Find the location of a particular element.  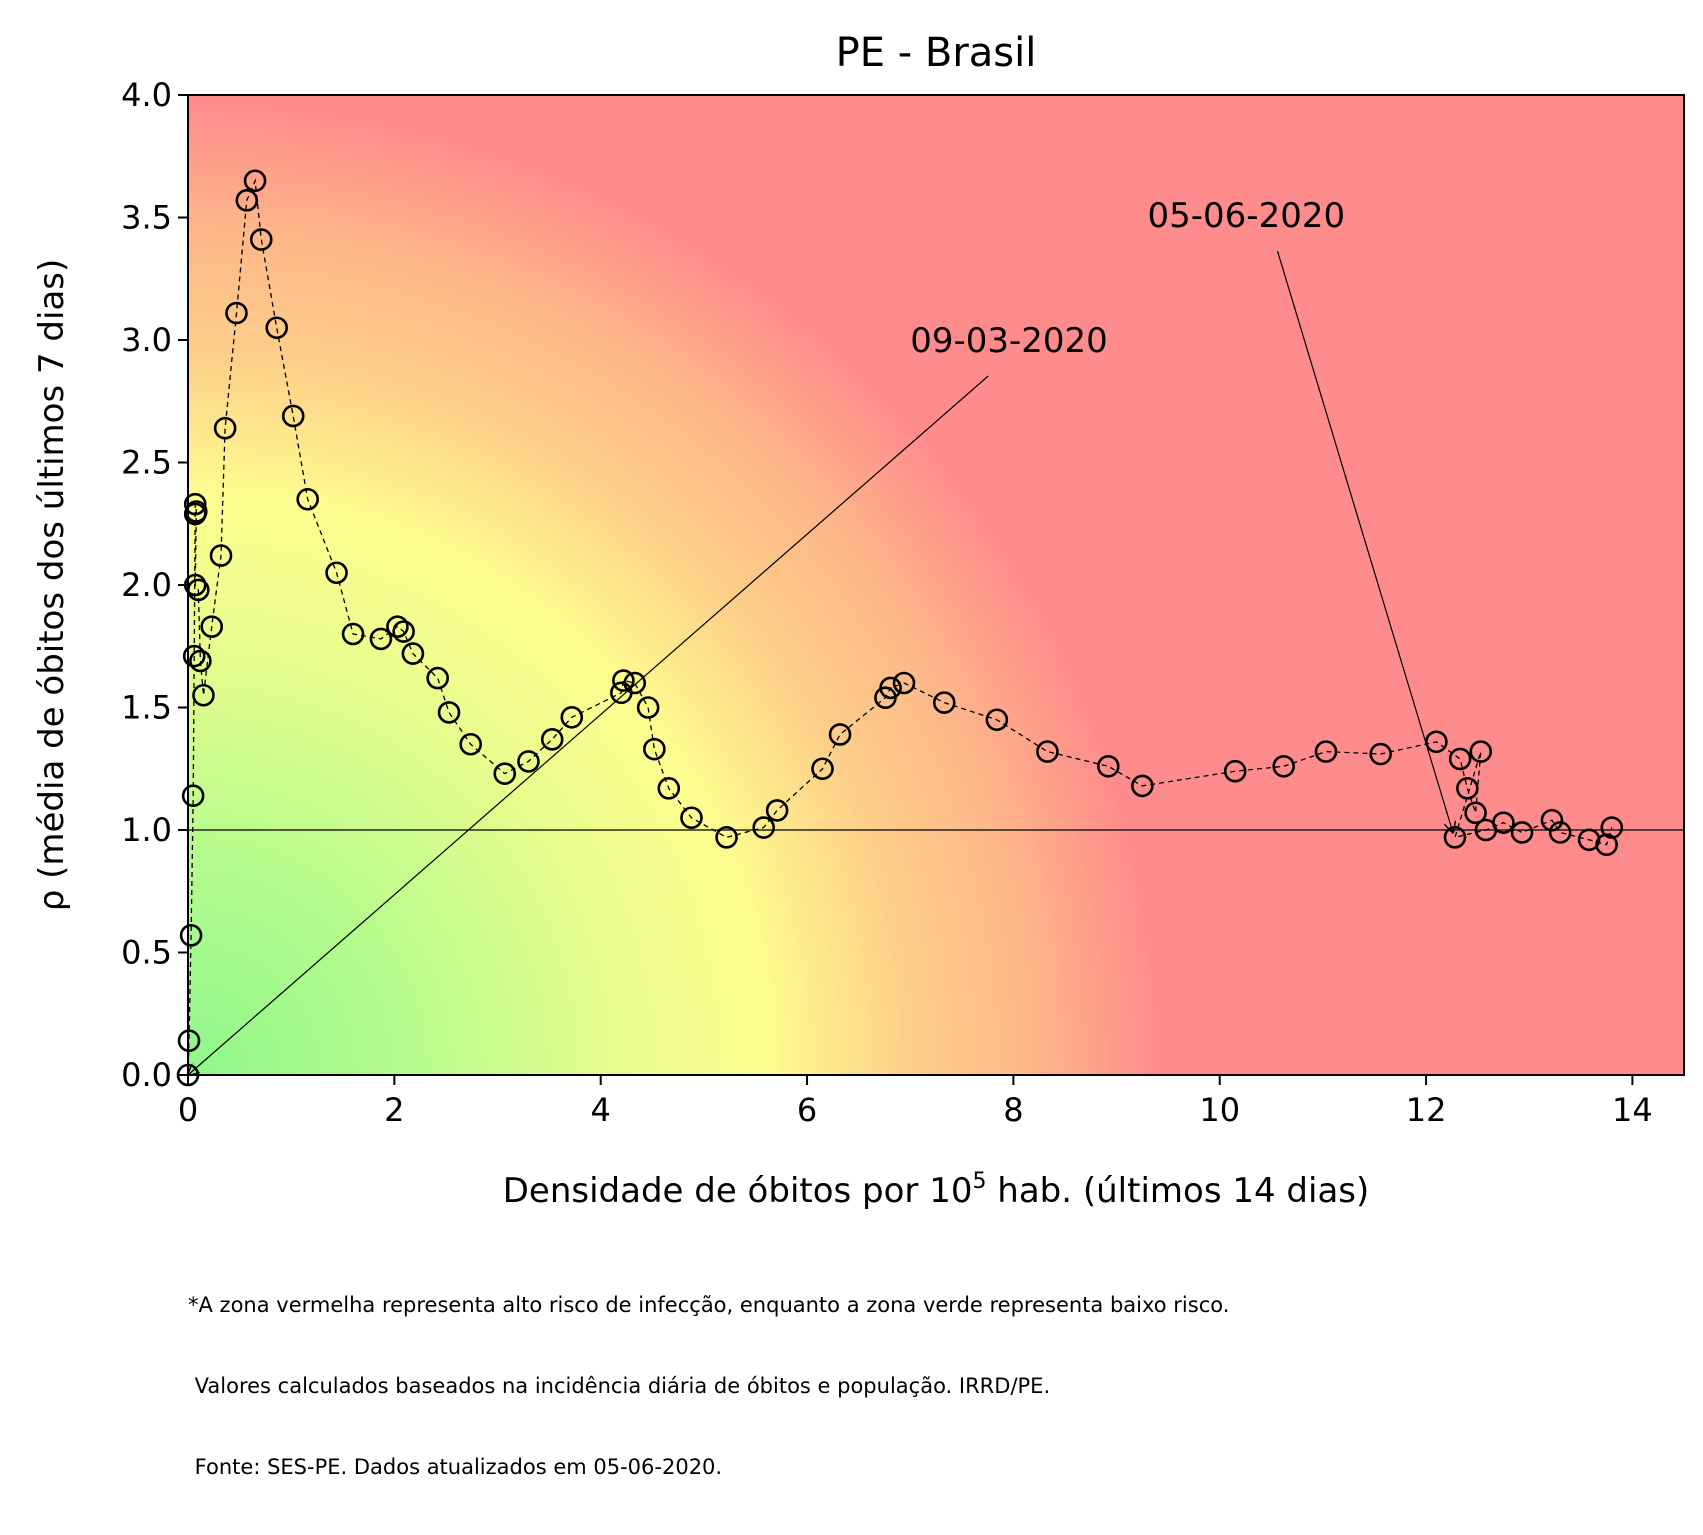

chart-title: PE - Brasil is located at coordinates (936, 53).